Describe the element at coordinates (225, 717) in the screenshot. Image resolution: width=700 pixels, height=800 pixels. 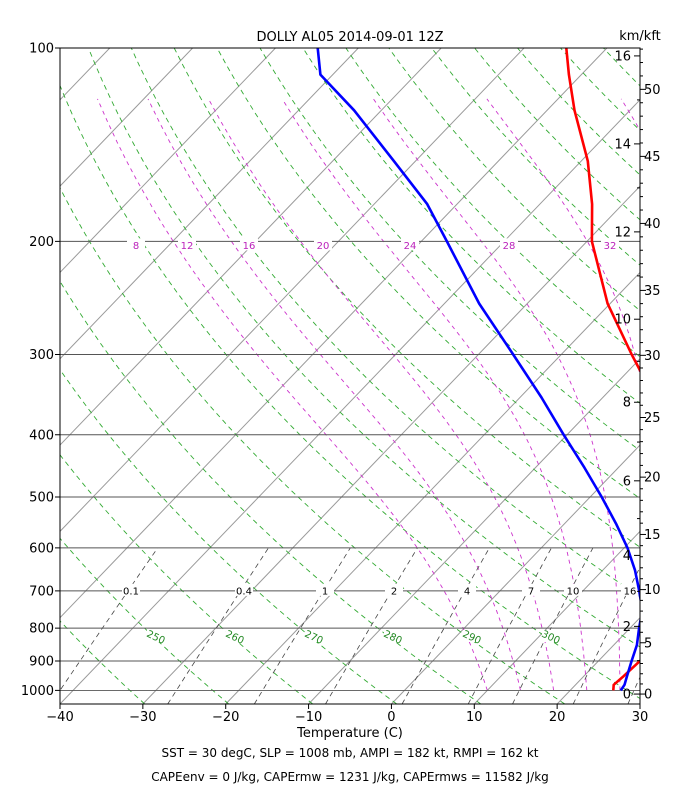
I see `x-tick-label: −20` at that location.